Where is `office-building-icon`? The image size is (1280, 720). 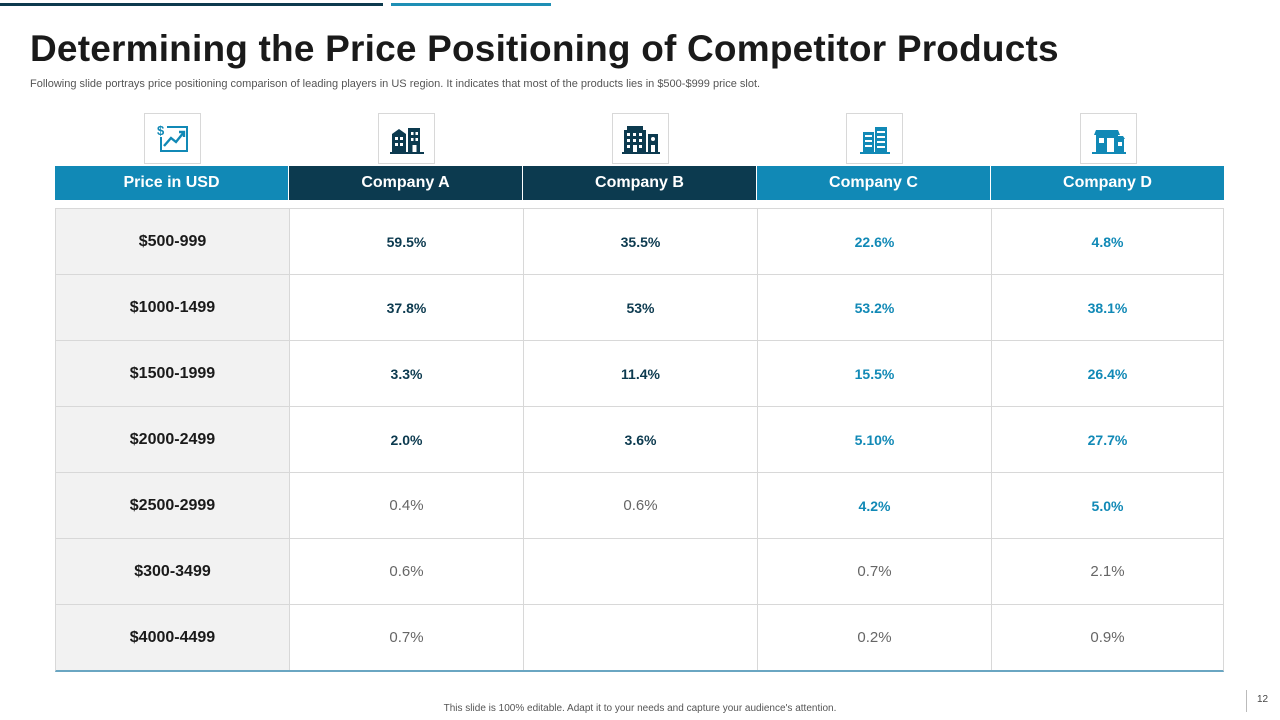 office-building-icon is located at coordinates (640, 138).